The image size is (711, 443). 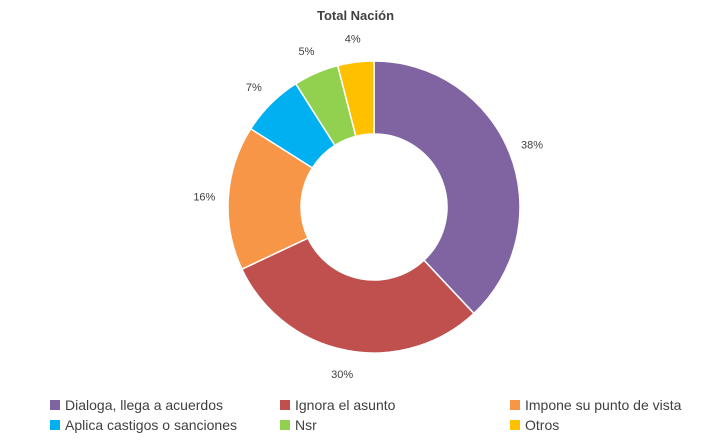 I want to click on legend-label: Dialoga, llega a acuerdos, so click(x=144, y=405).